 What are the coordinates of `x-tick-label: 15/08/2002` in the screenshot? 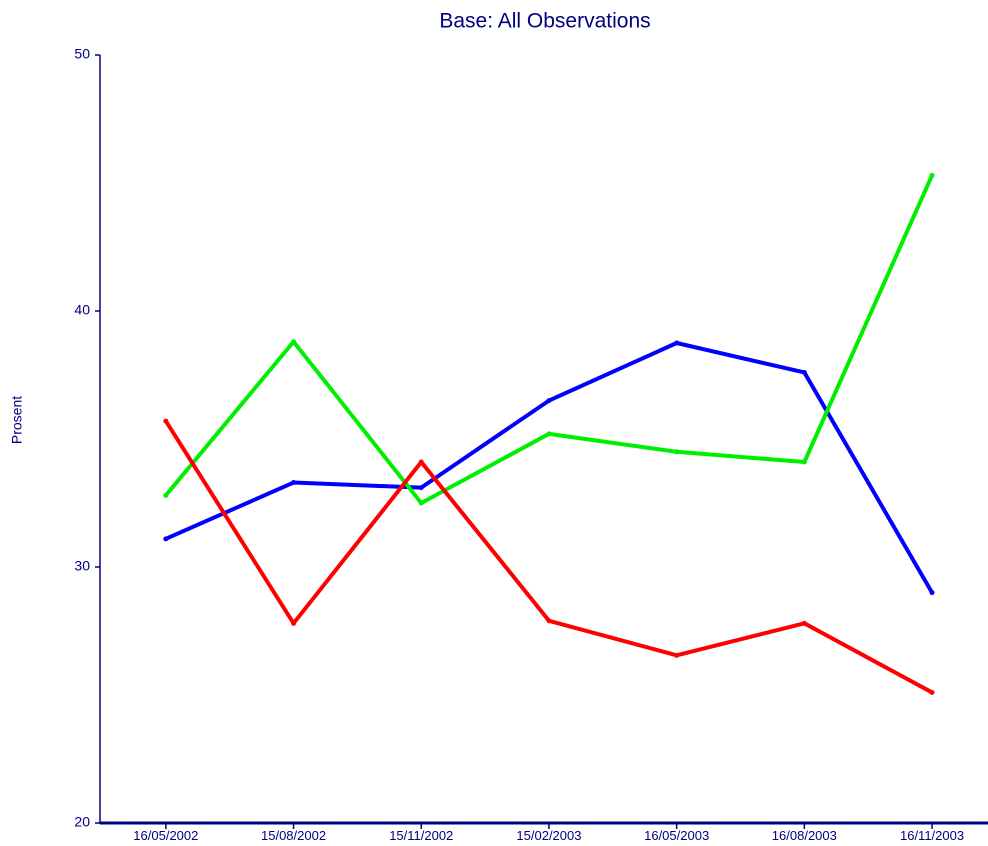 It's located at (293, 835).